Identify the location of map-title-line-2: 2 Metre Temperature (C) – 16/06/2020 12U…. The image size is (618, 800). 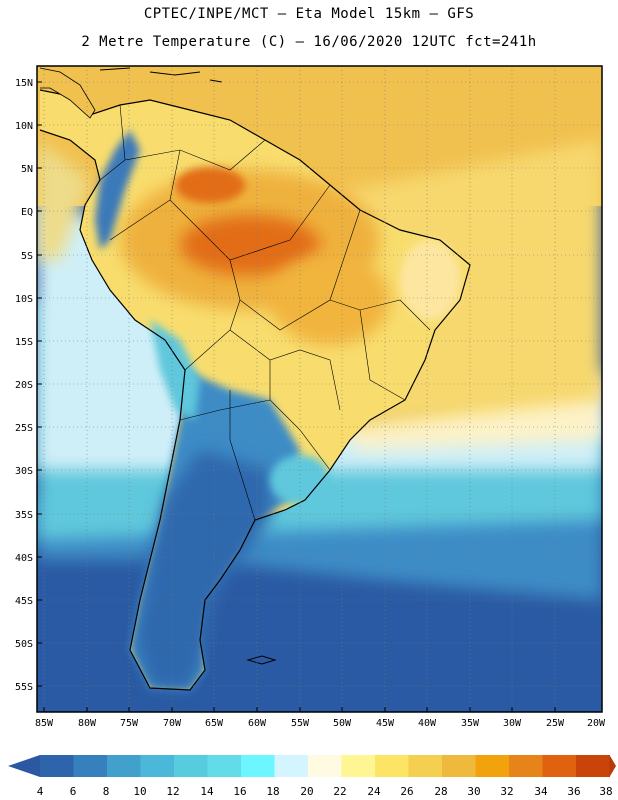
(309, 42).